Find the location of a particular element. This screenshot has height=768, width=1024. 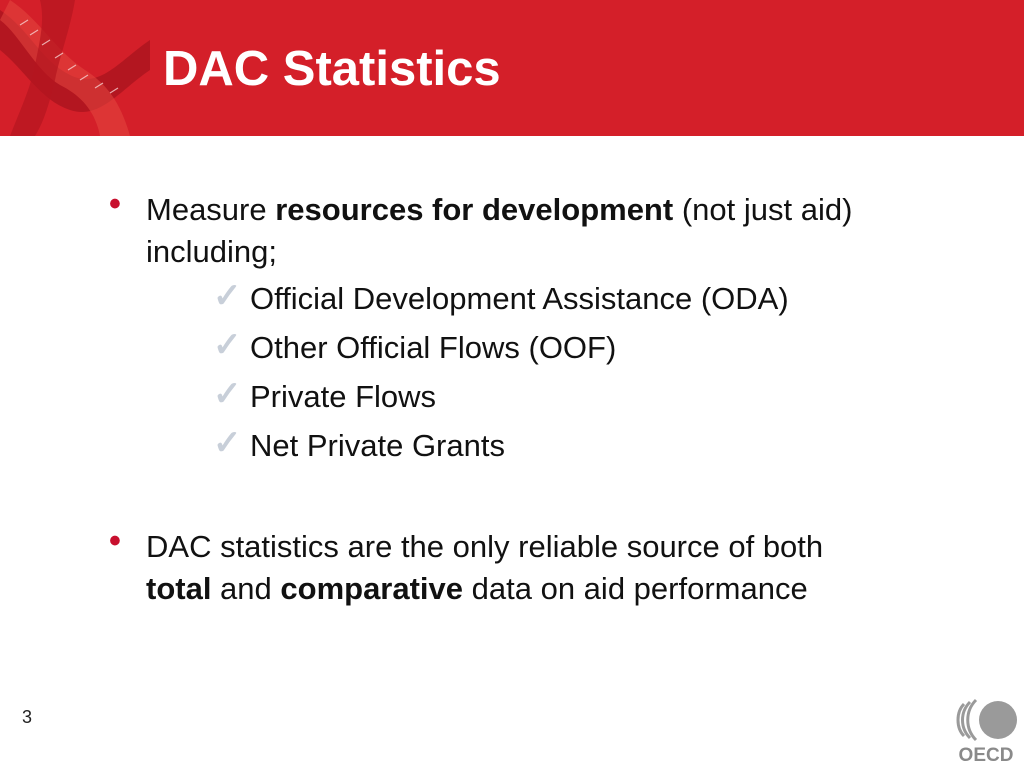

logo-wordmark: OECD is located at coordinates (986, 754).